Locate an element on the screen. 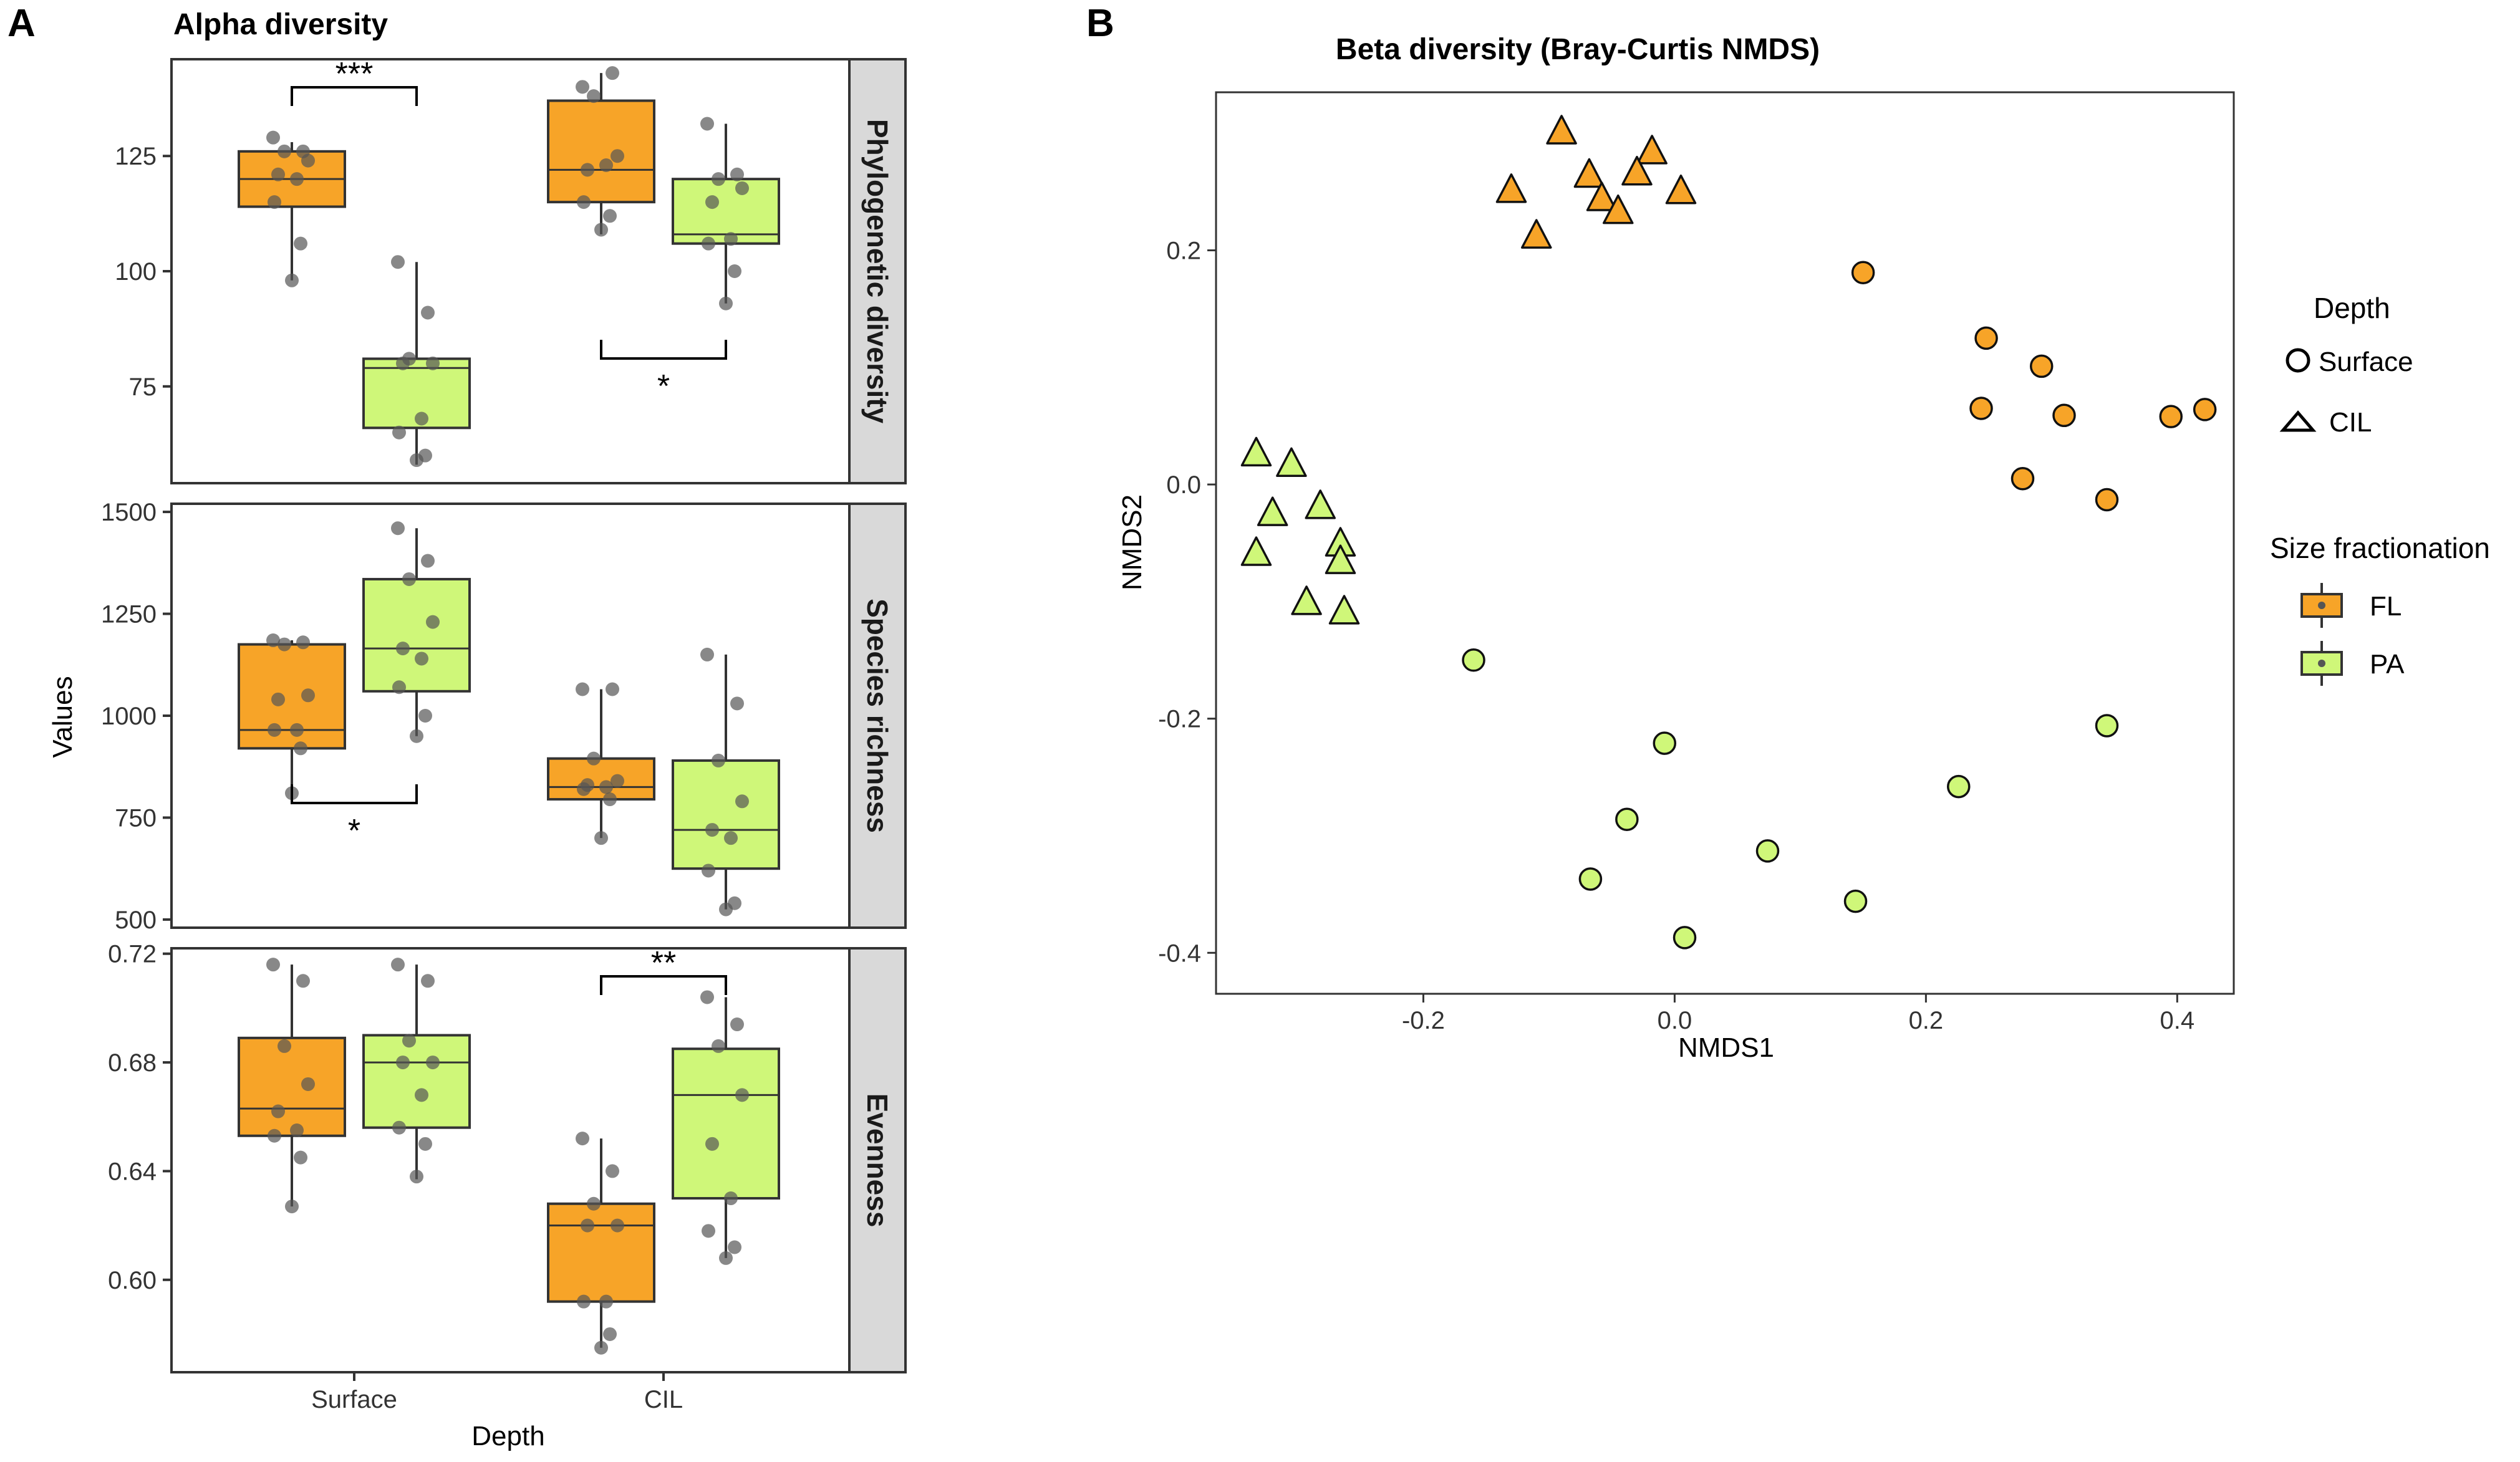 Image resolution: width=2520 pixels, height=1462 pixels. y-tick-label: 125 is located at coordinates (136, 157).